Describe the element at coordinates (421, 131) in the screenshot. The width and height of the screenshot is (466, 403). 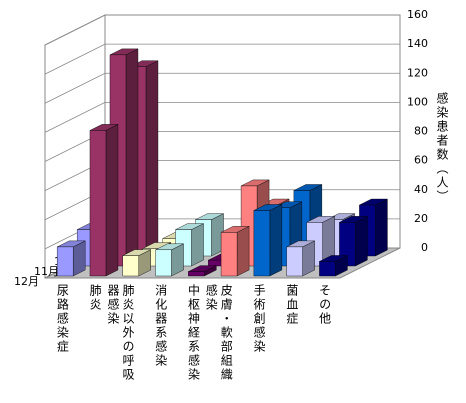
I see `y-tick-label: 80` at that location.